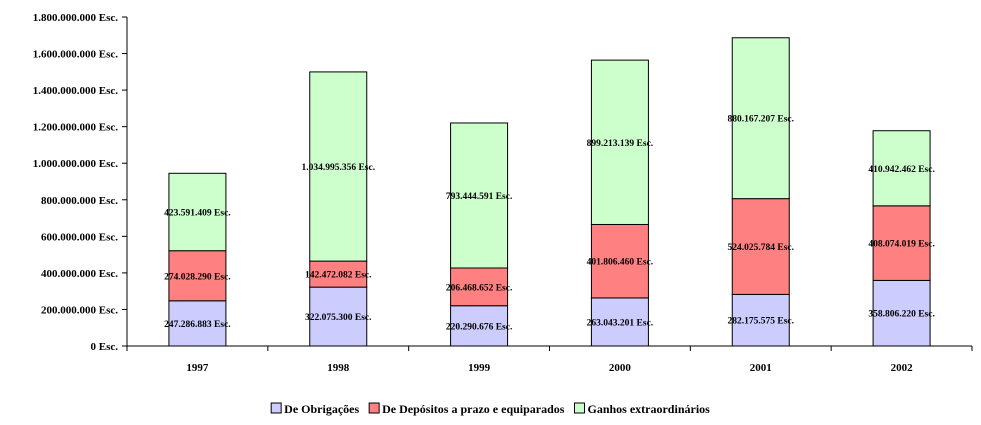 This screenshot has height=425, width=981. What do you see at coordinates (79, 201) in the screenshot?
I see `y-tick-label: 800.000.000 Esc.` at bounding box center [79, 201].